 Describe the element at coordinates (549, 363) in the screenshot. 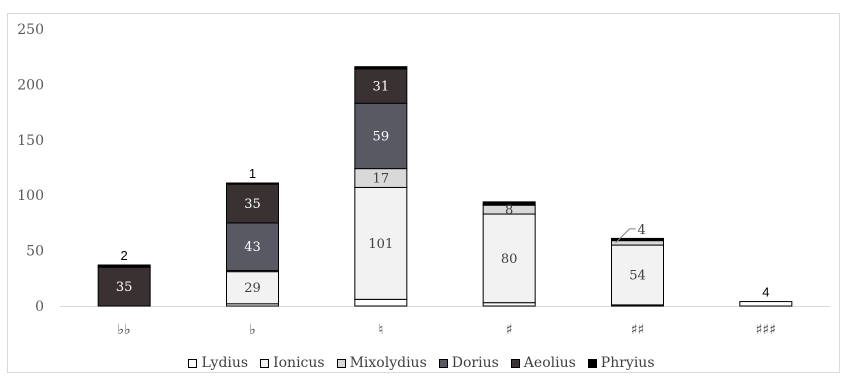

I see `legend-label: Aeolius` at that location.